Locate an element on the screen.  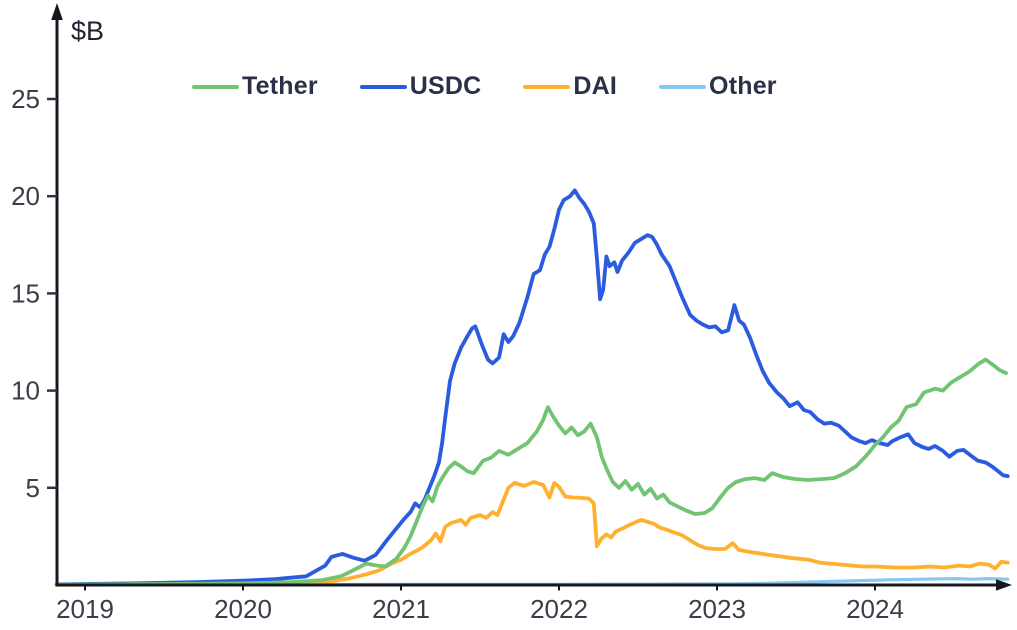
legend-label-usdc: USDC is located at coordinates (445, 86).